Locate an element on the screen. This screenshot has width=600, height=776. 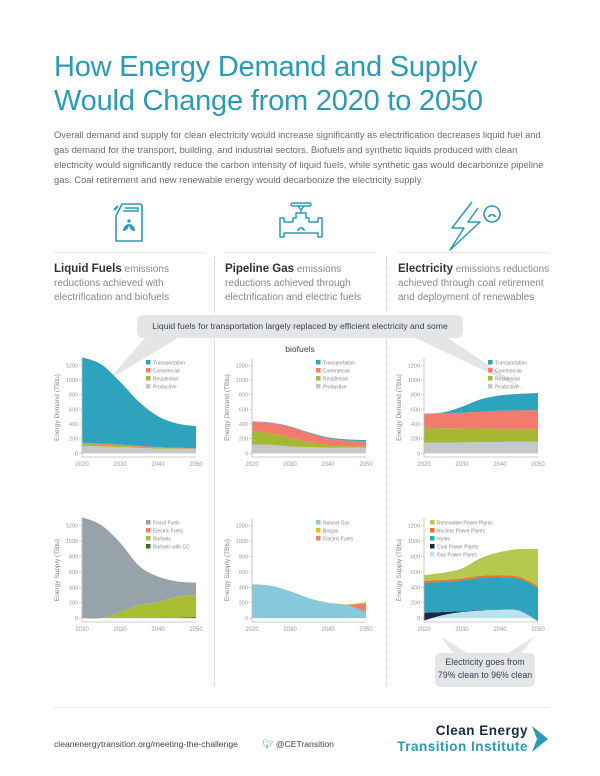
area-renewable-power-plants is located at coordinates (481, 567).